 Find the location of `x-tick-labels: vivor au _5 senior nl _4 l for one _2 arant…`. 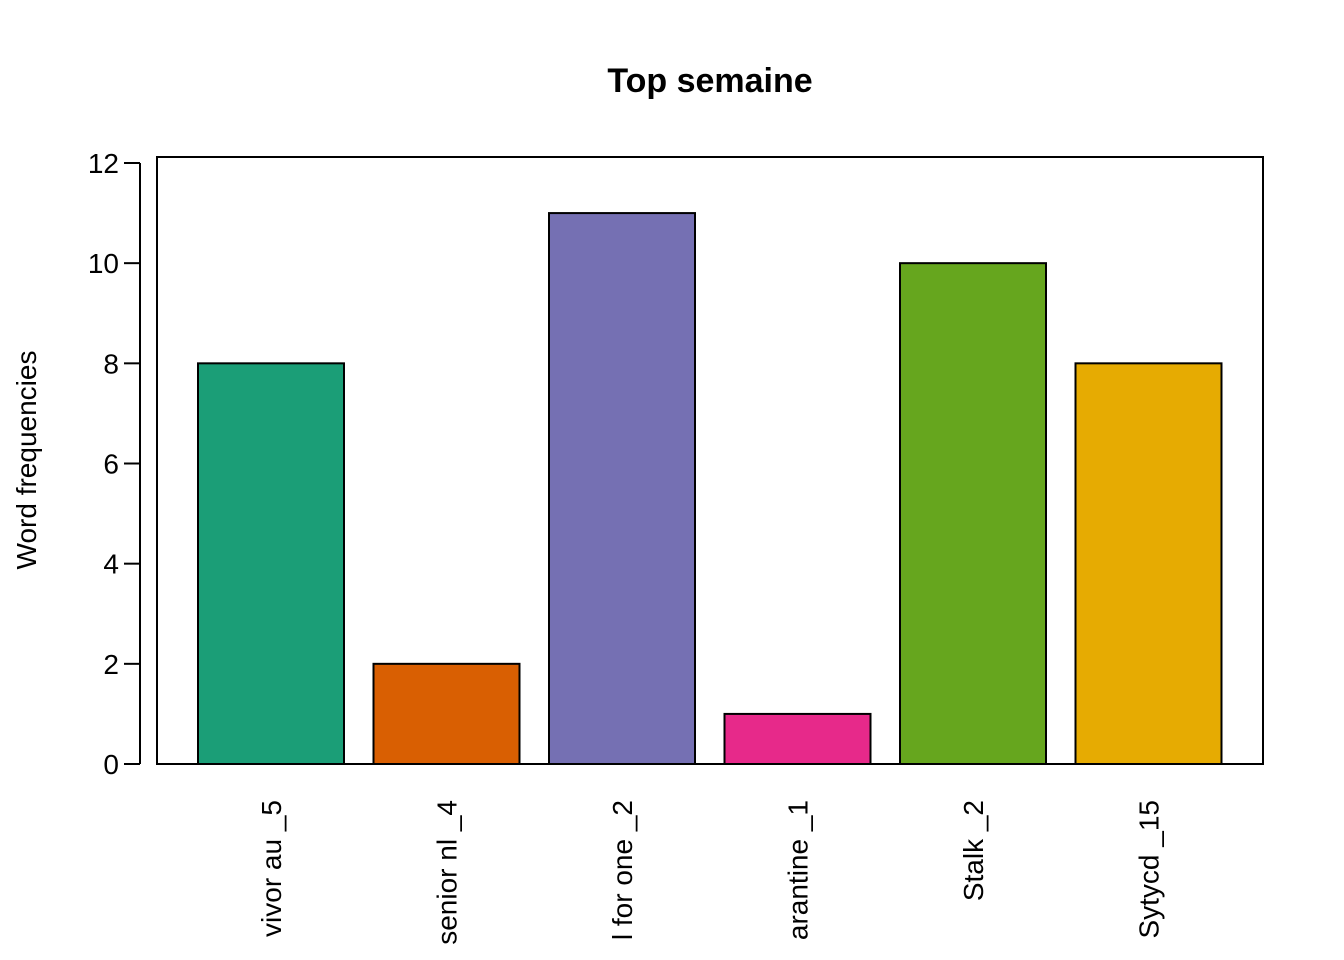

x-tick-labels: vivor au _5 senior nl _4 l for one _2 arant… is located at coordinates (710, 872).